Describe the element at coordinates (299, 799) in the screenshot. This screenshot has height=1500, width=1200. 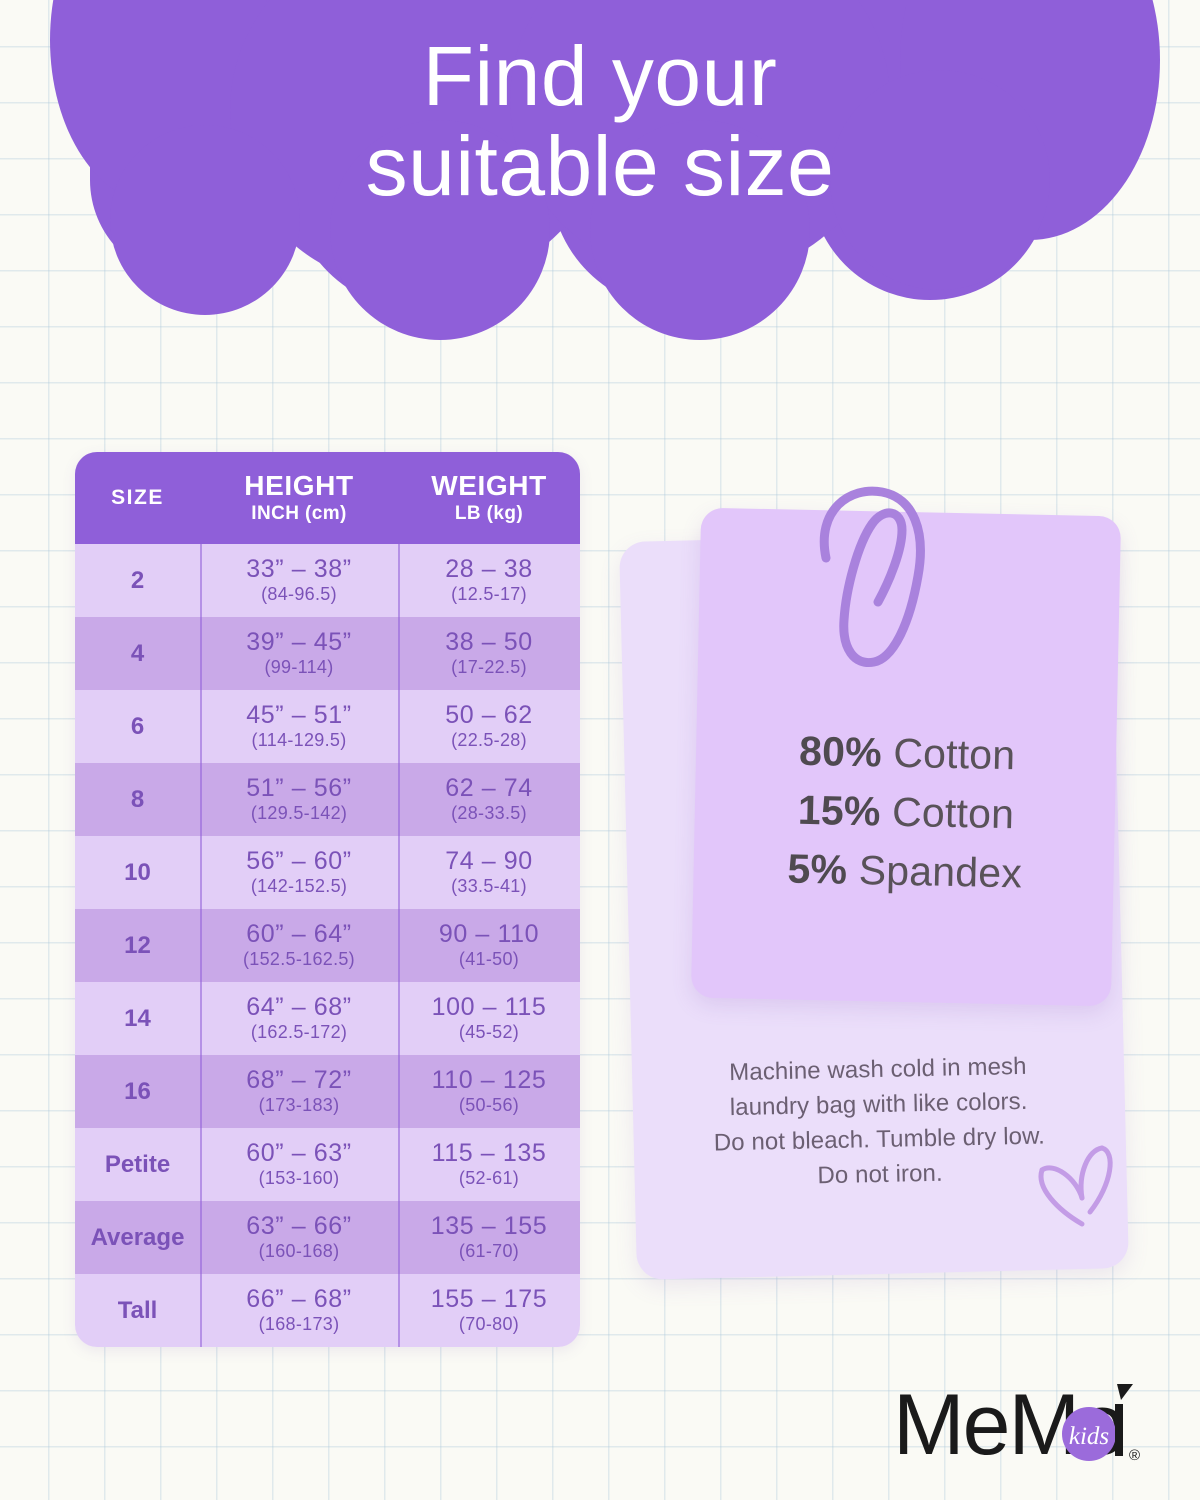
I see `cell-height: 51” – 56” (129.5-142)` at that location.